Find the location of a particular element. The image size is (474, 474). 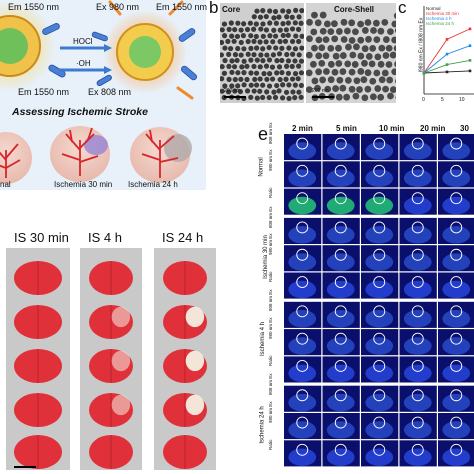

time-20min: 20 min is located at coordinates (433, 128).